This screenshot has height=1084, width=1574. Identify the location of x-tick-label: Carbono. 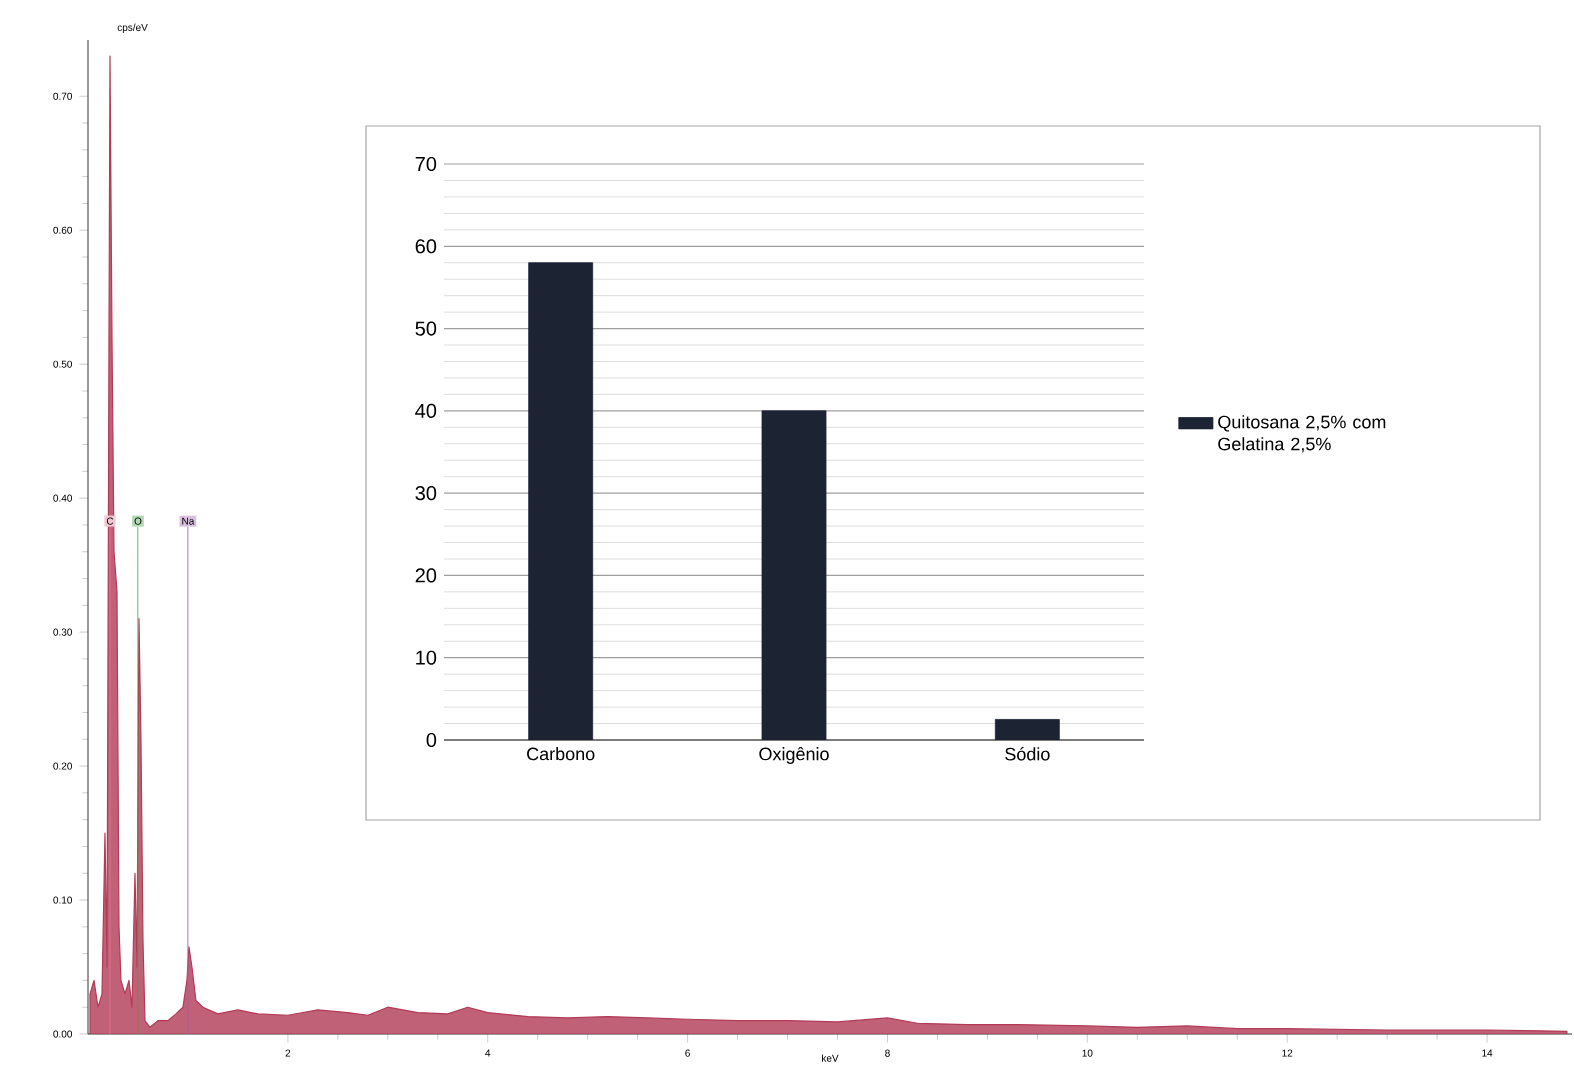
(561, 754).